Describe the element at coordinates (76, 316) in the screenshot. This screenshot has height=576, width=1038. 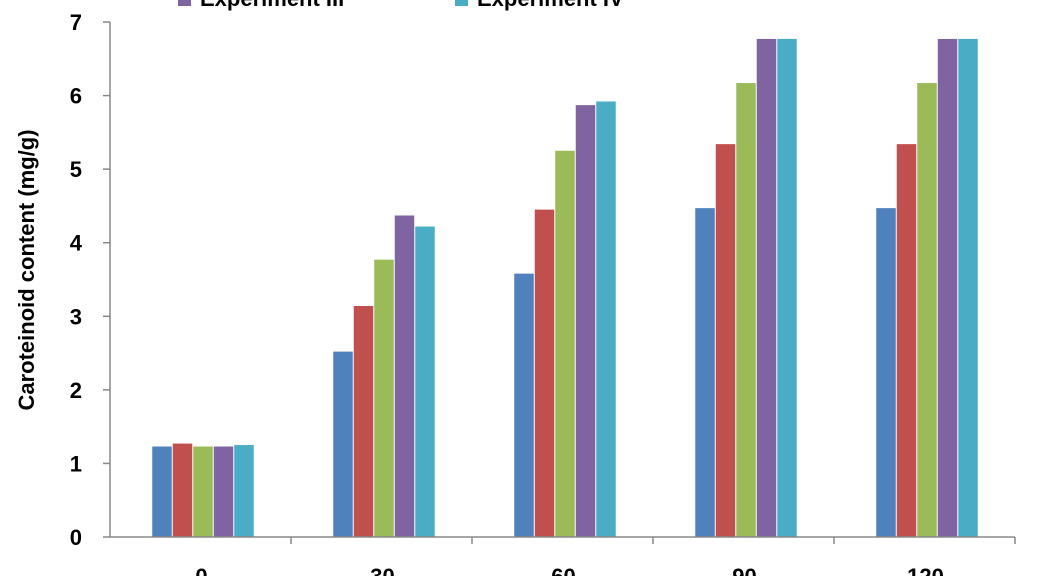
I see `y-tick-label: 3` at that location.